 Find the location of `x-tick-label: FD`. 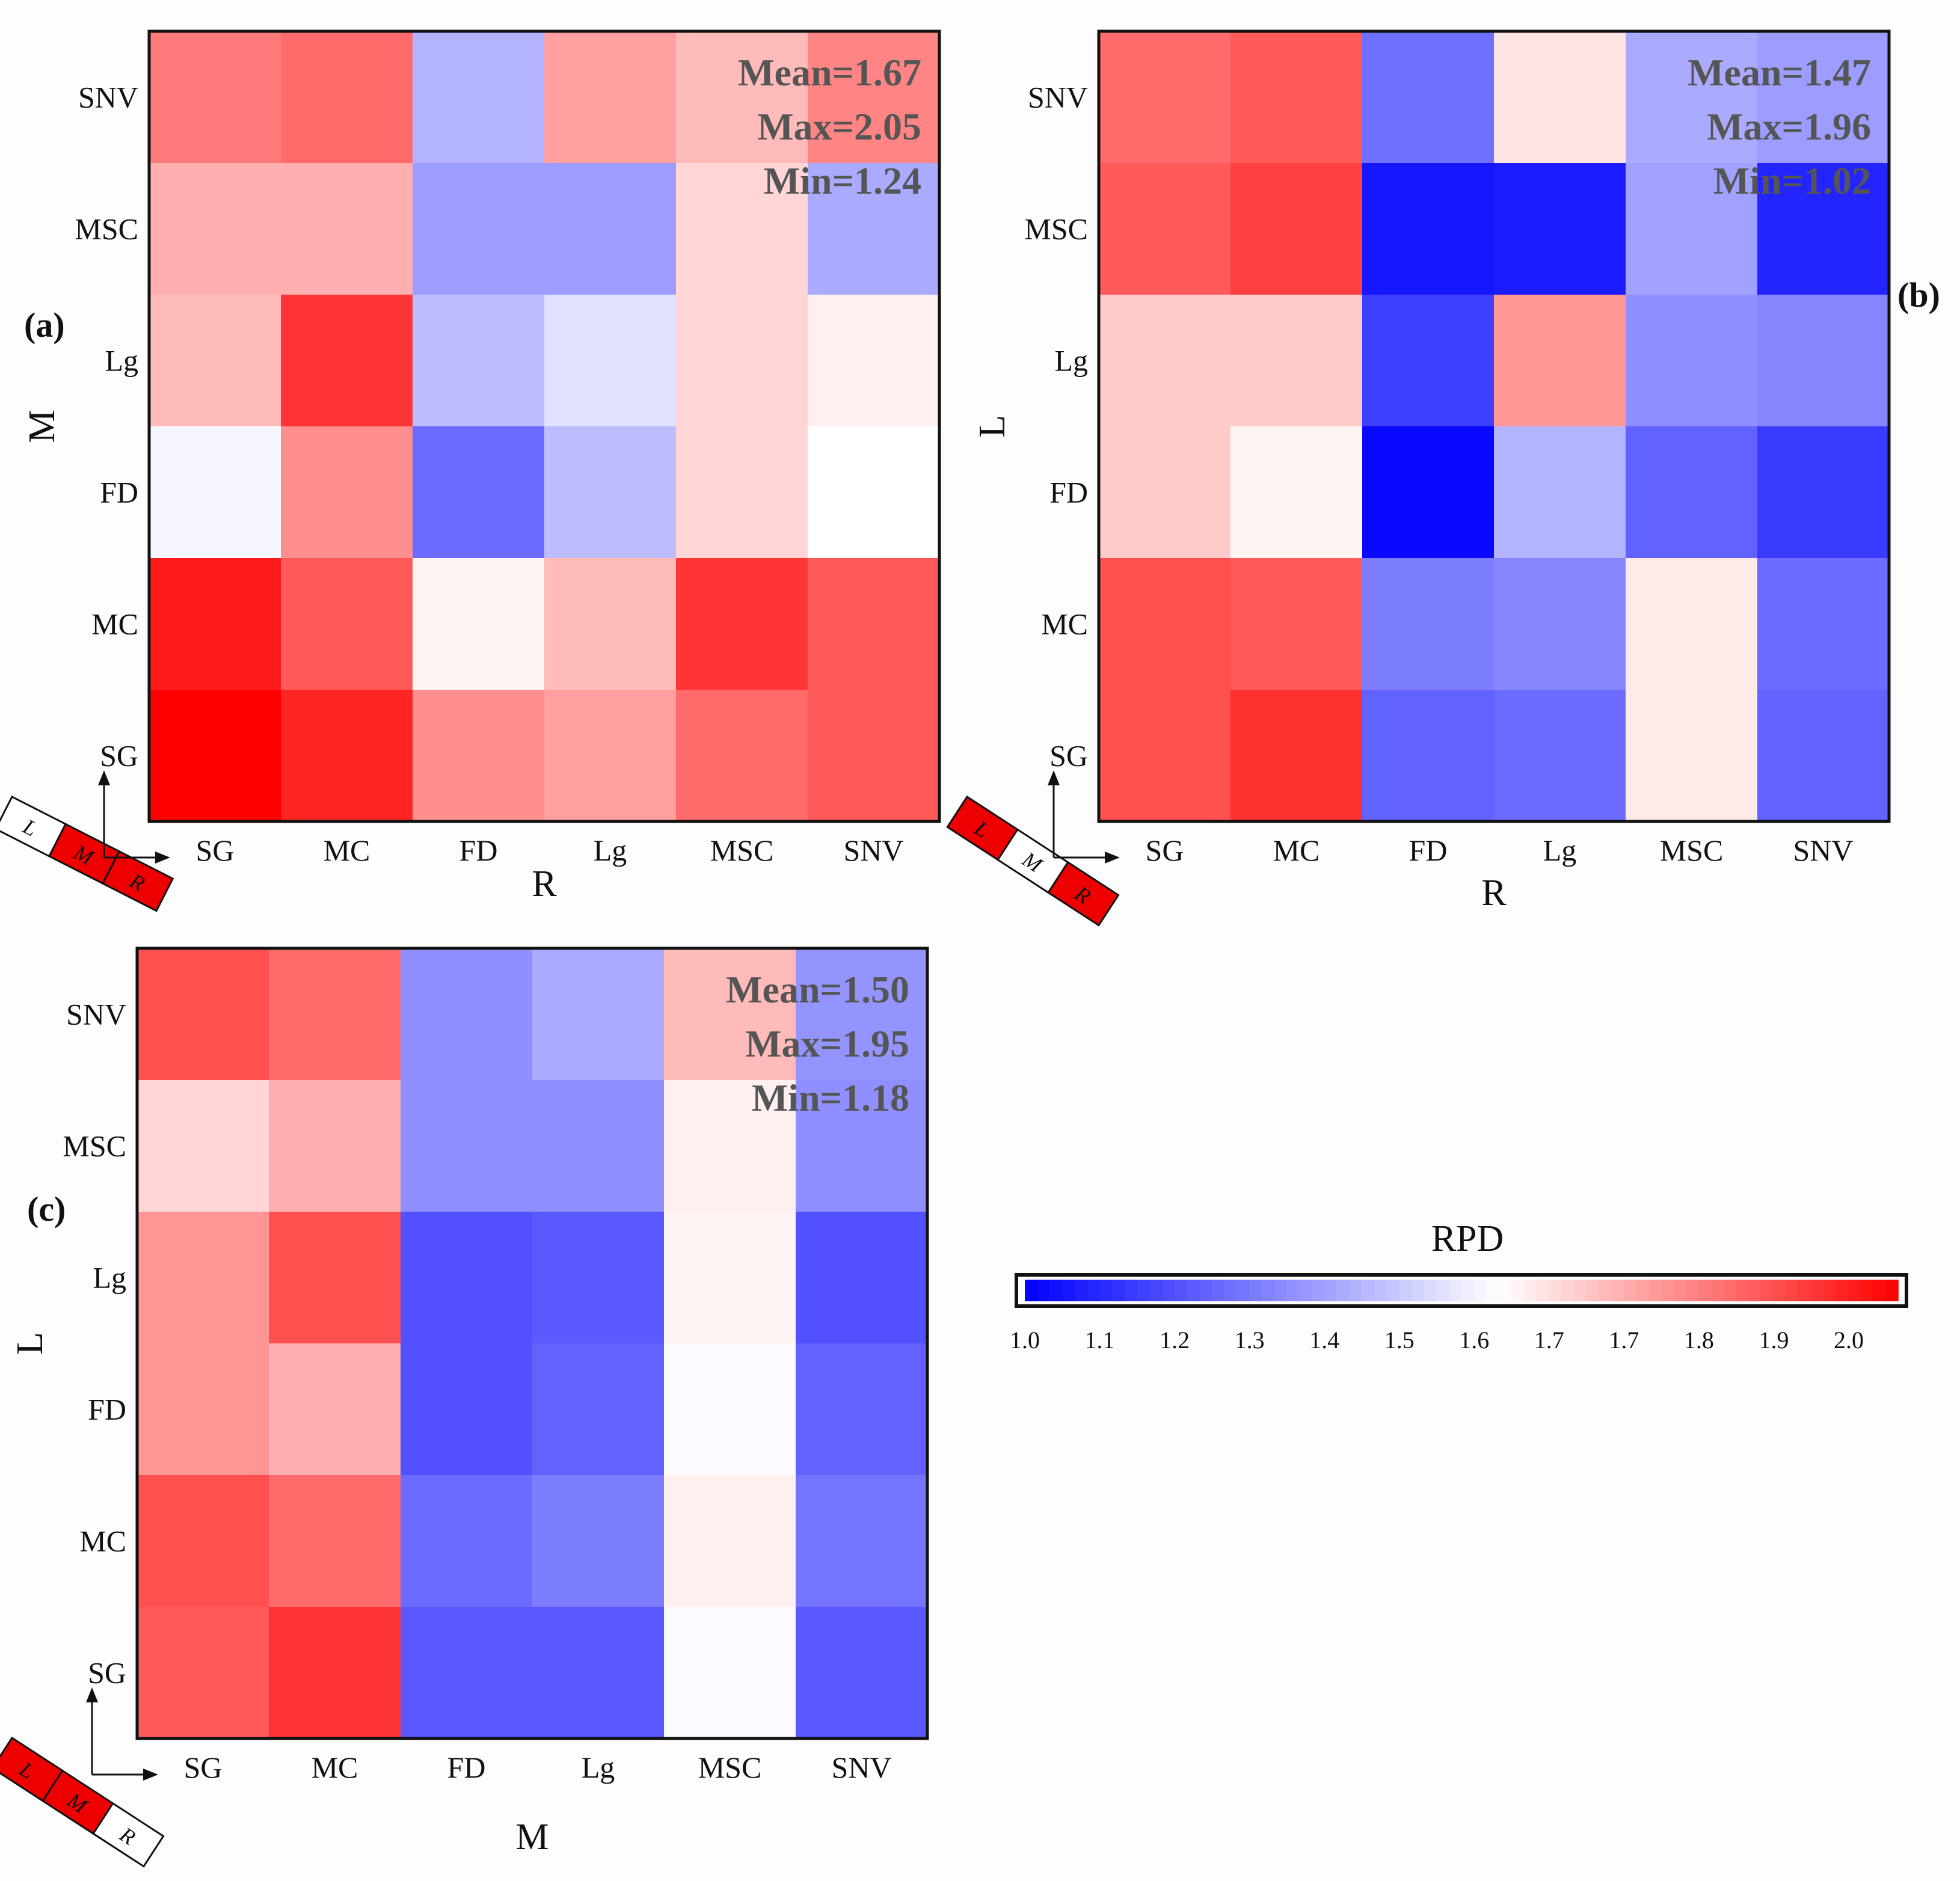

x-tick-label: FD is located at coordinates (466, 1767).